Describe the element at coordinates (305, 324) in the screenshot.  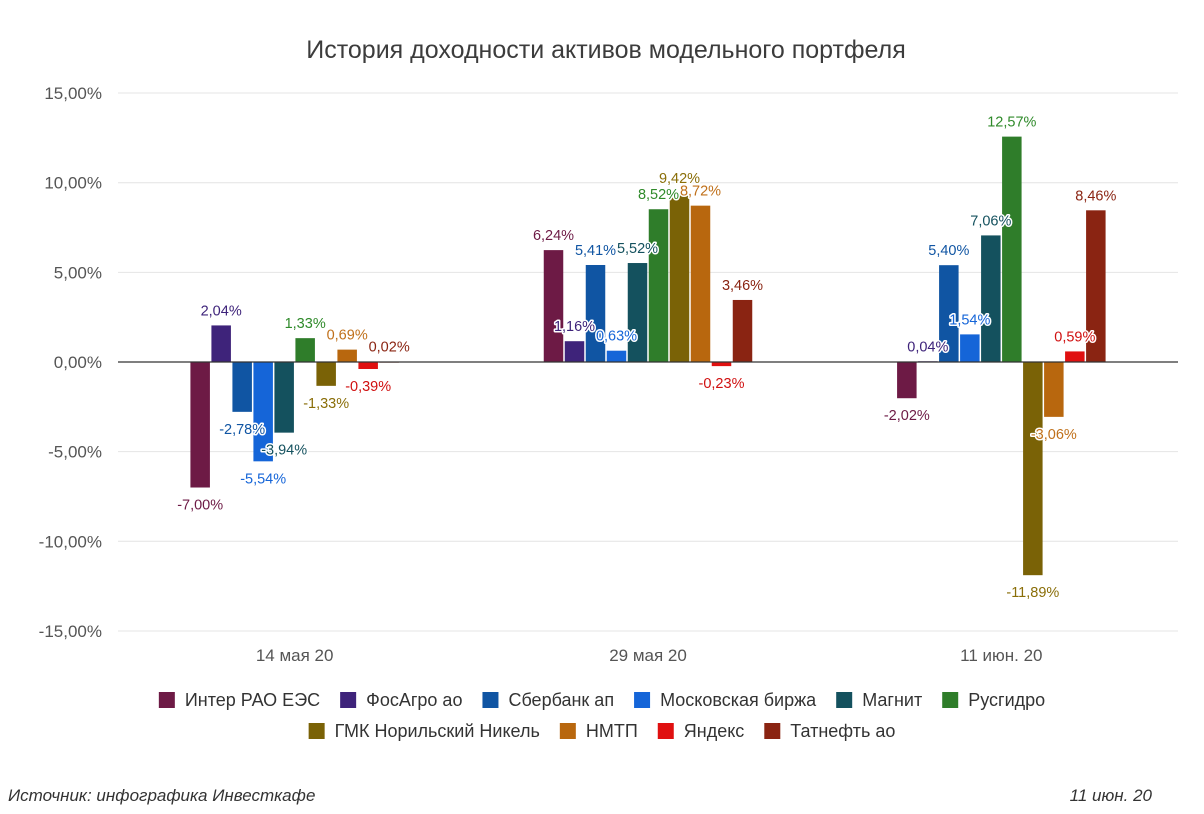
I see `data-label: 1,33%` at that location.